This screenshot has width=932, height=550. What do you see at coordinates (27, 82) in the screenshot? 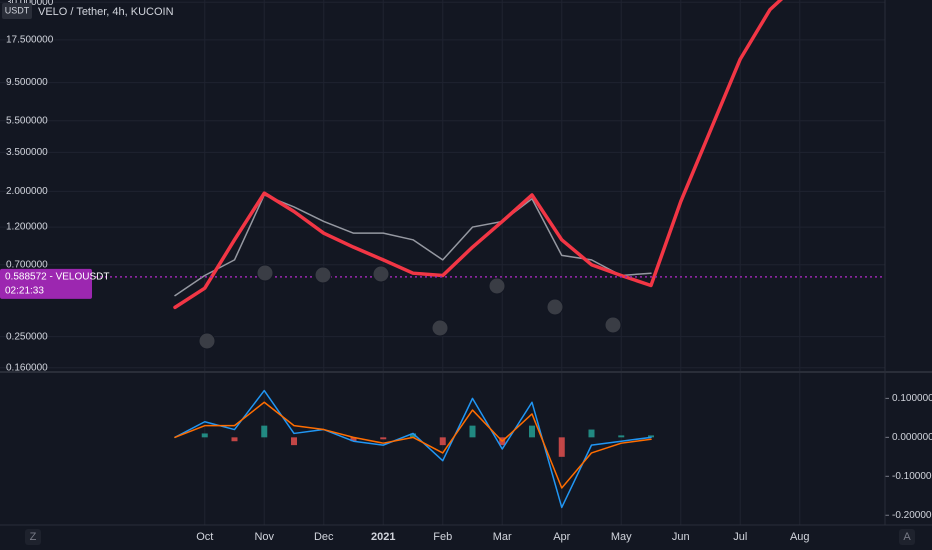
I see `y-tick-label: 9.500000` at bounding box center [27, 82].